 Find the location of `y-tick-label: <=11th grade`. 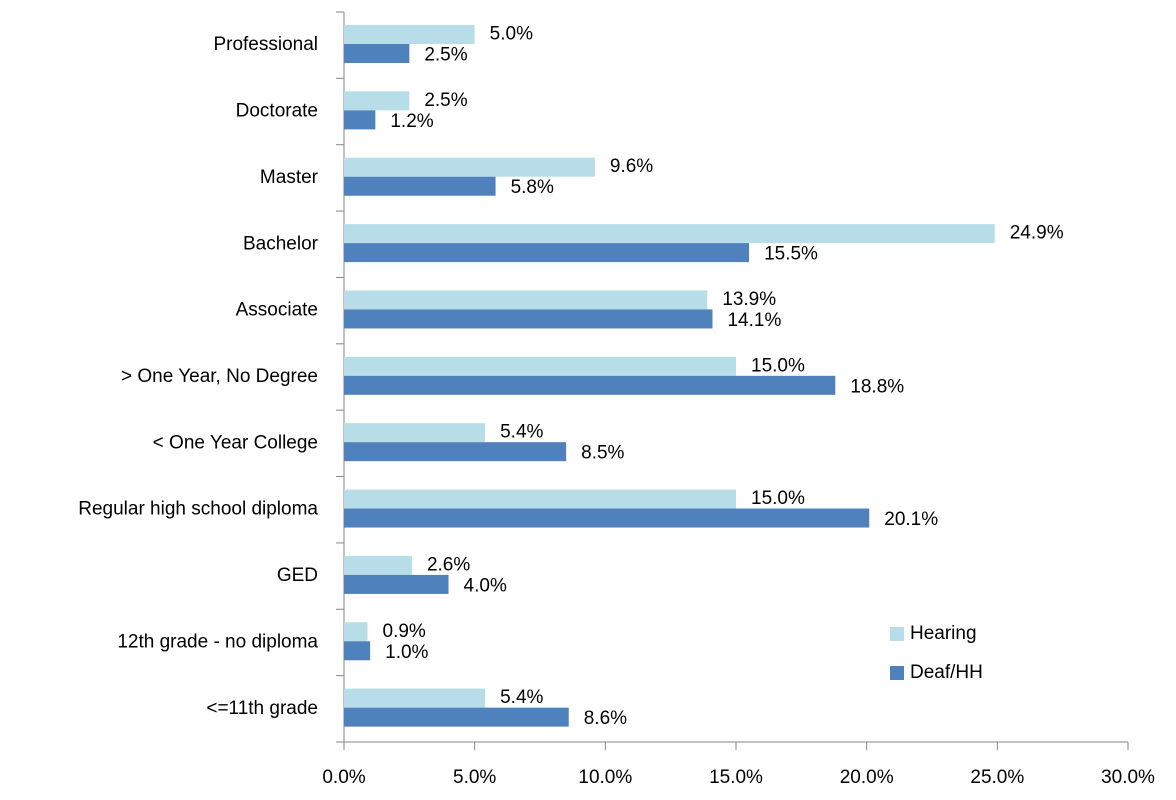

y-tick-label: <=11th grade is located at coordinates (262, 708).